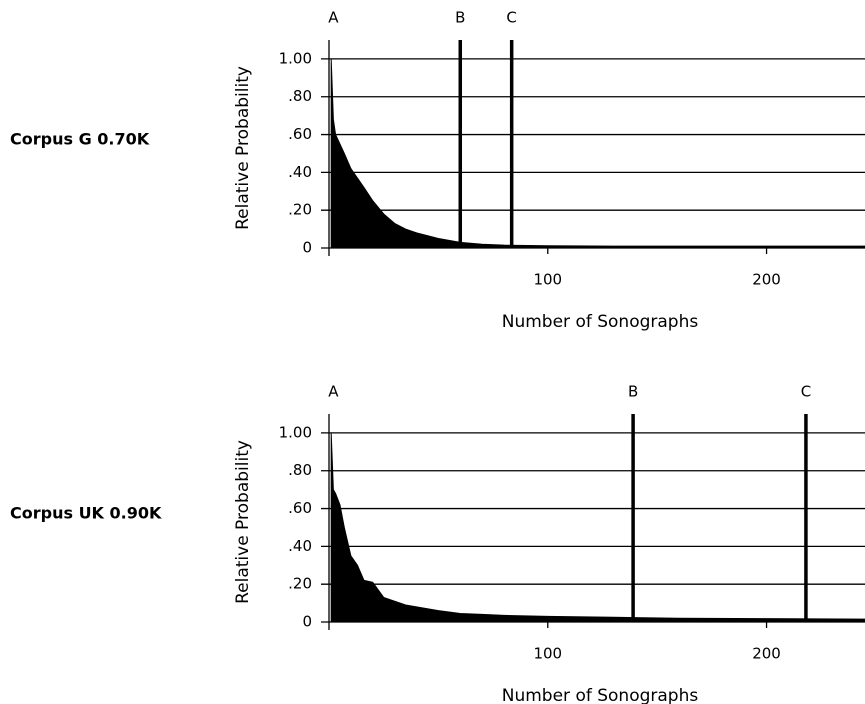 This screenshot has width=865, height=704. What do you see at coordinates (80, 139) in the screenshot?
I see `side-label: Corpus G 0.70K` at bounding box center [80, 139].